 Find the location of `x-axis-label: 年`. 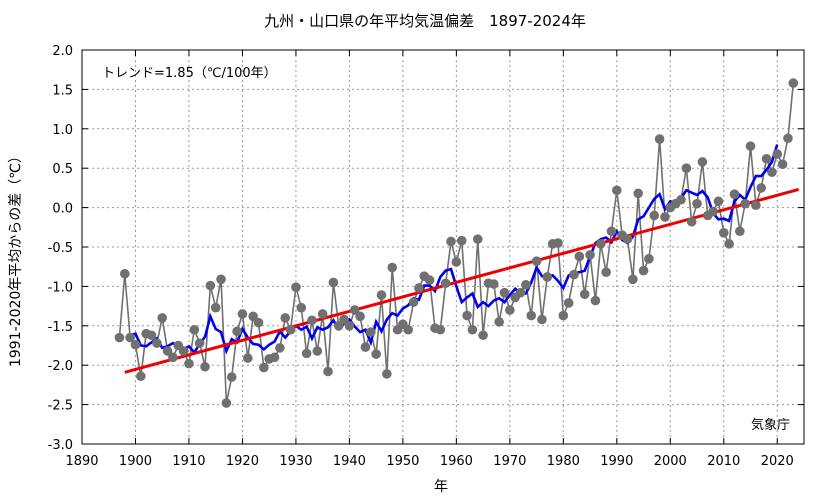

x-axis-label: 年 is located at coordinates (441, 487).